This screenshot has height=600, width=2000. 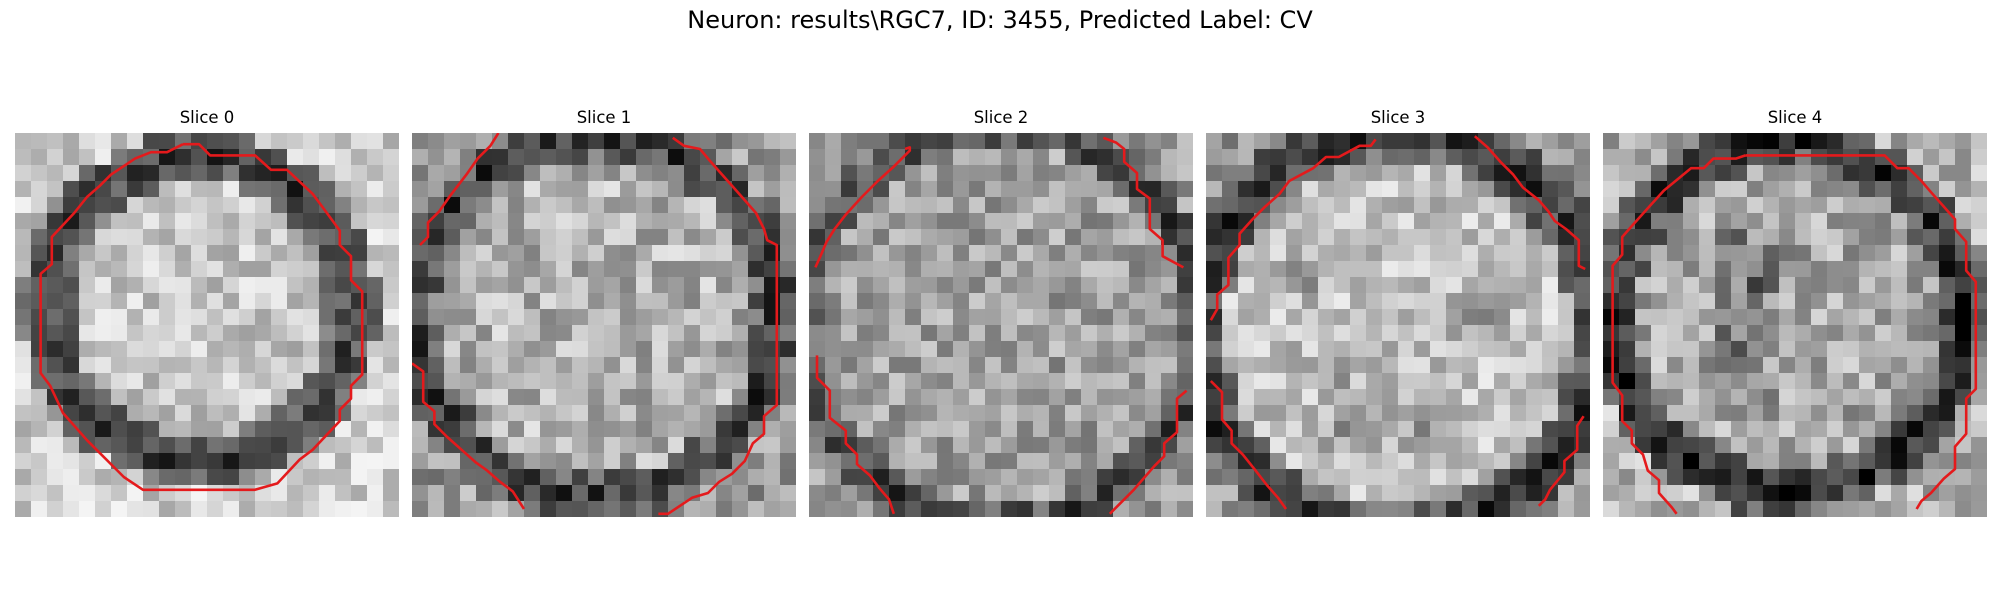 I want to click on panel-title-slice-3: Slice 3, so click(x=1398, y=117).